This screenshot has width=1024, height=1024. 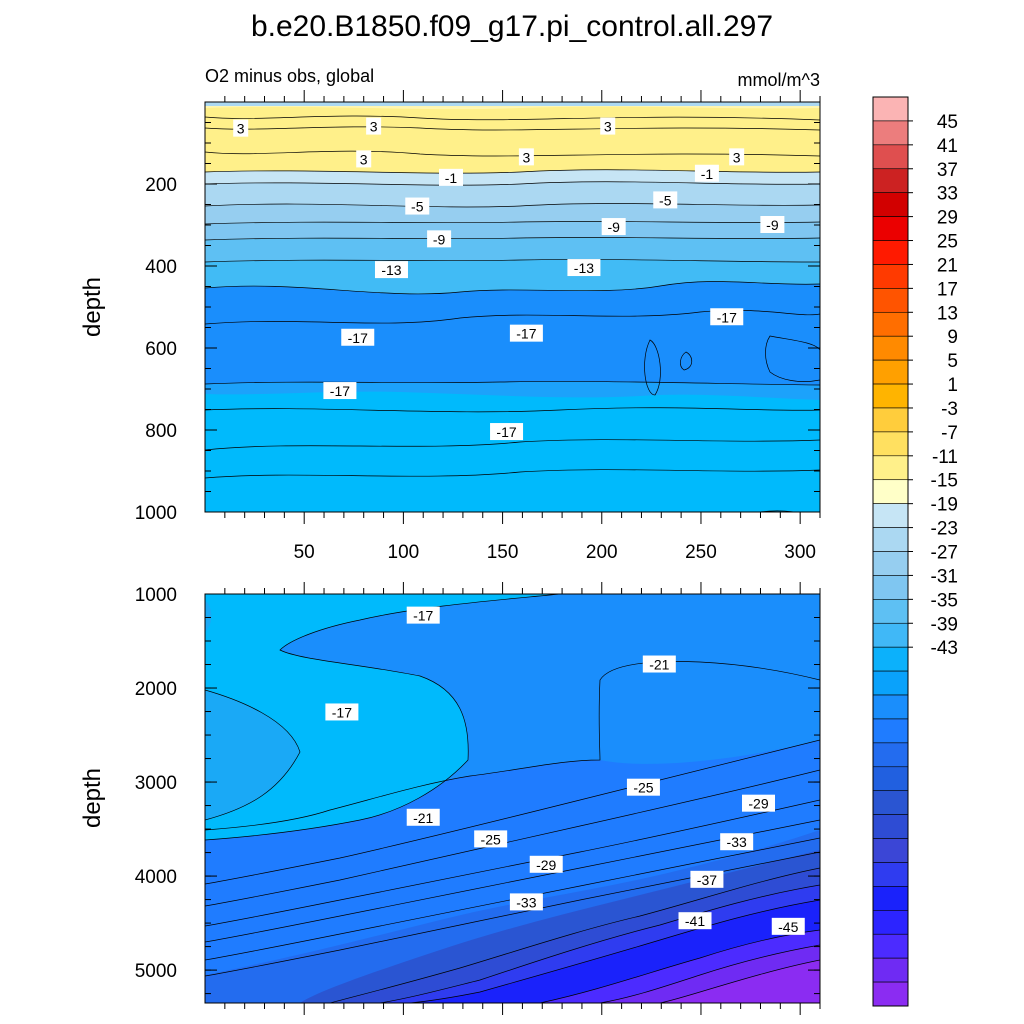 I want to click on colorbar-label: -15, so click(x=944, y=481).